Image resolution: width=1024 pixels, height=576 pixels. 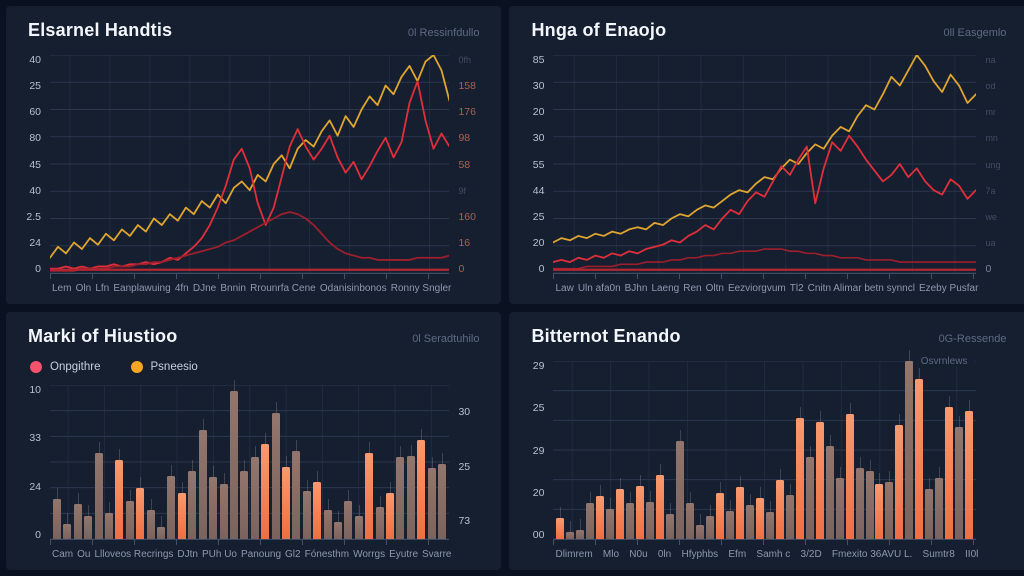 I want to click on axis-label: Cam, so click(x=63, y=554).